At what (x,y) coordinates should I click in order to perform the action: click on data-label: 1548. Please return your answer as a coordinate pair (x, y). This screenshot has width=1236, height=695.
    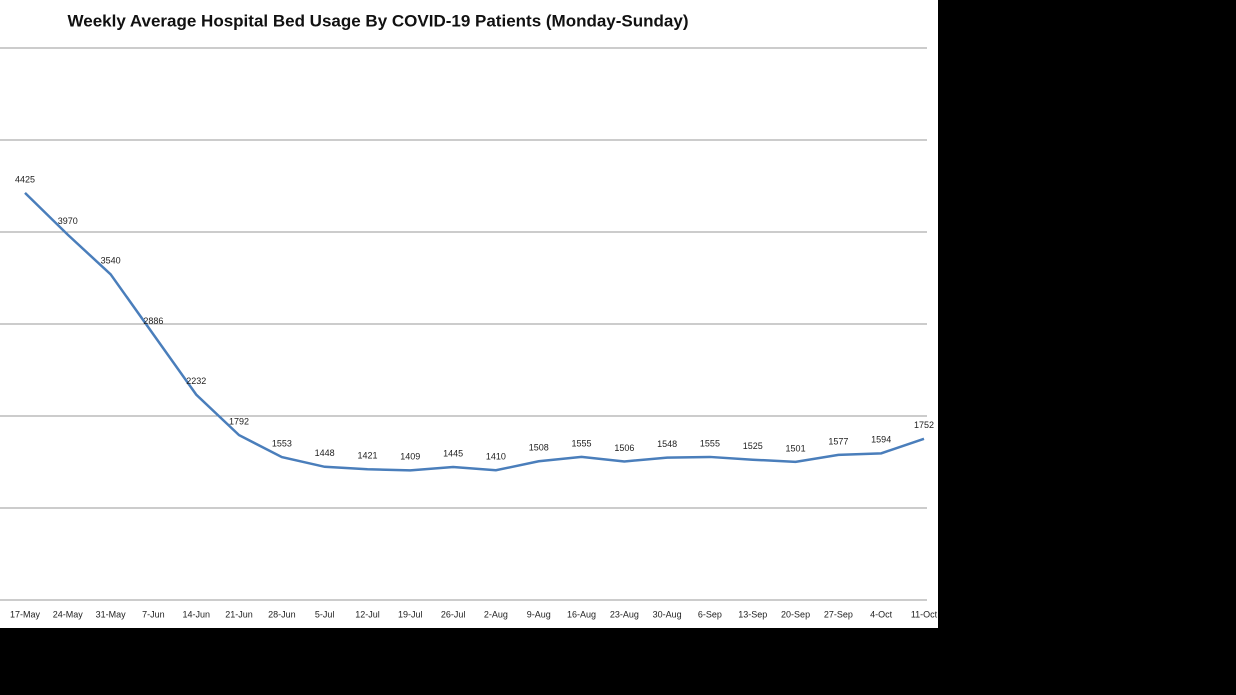
    Looking at the image, I should click on (667, 444).